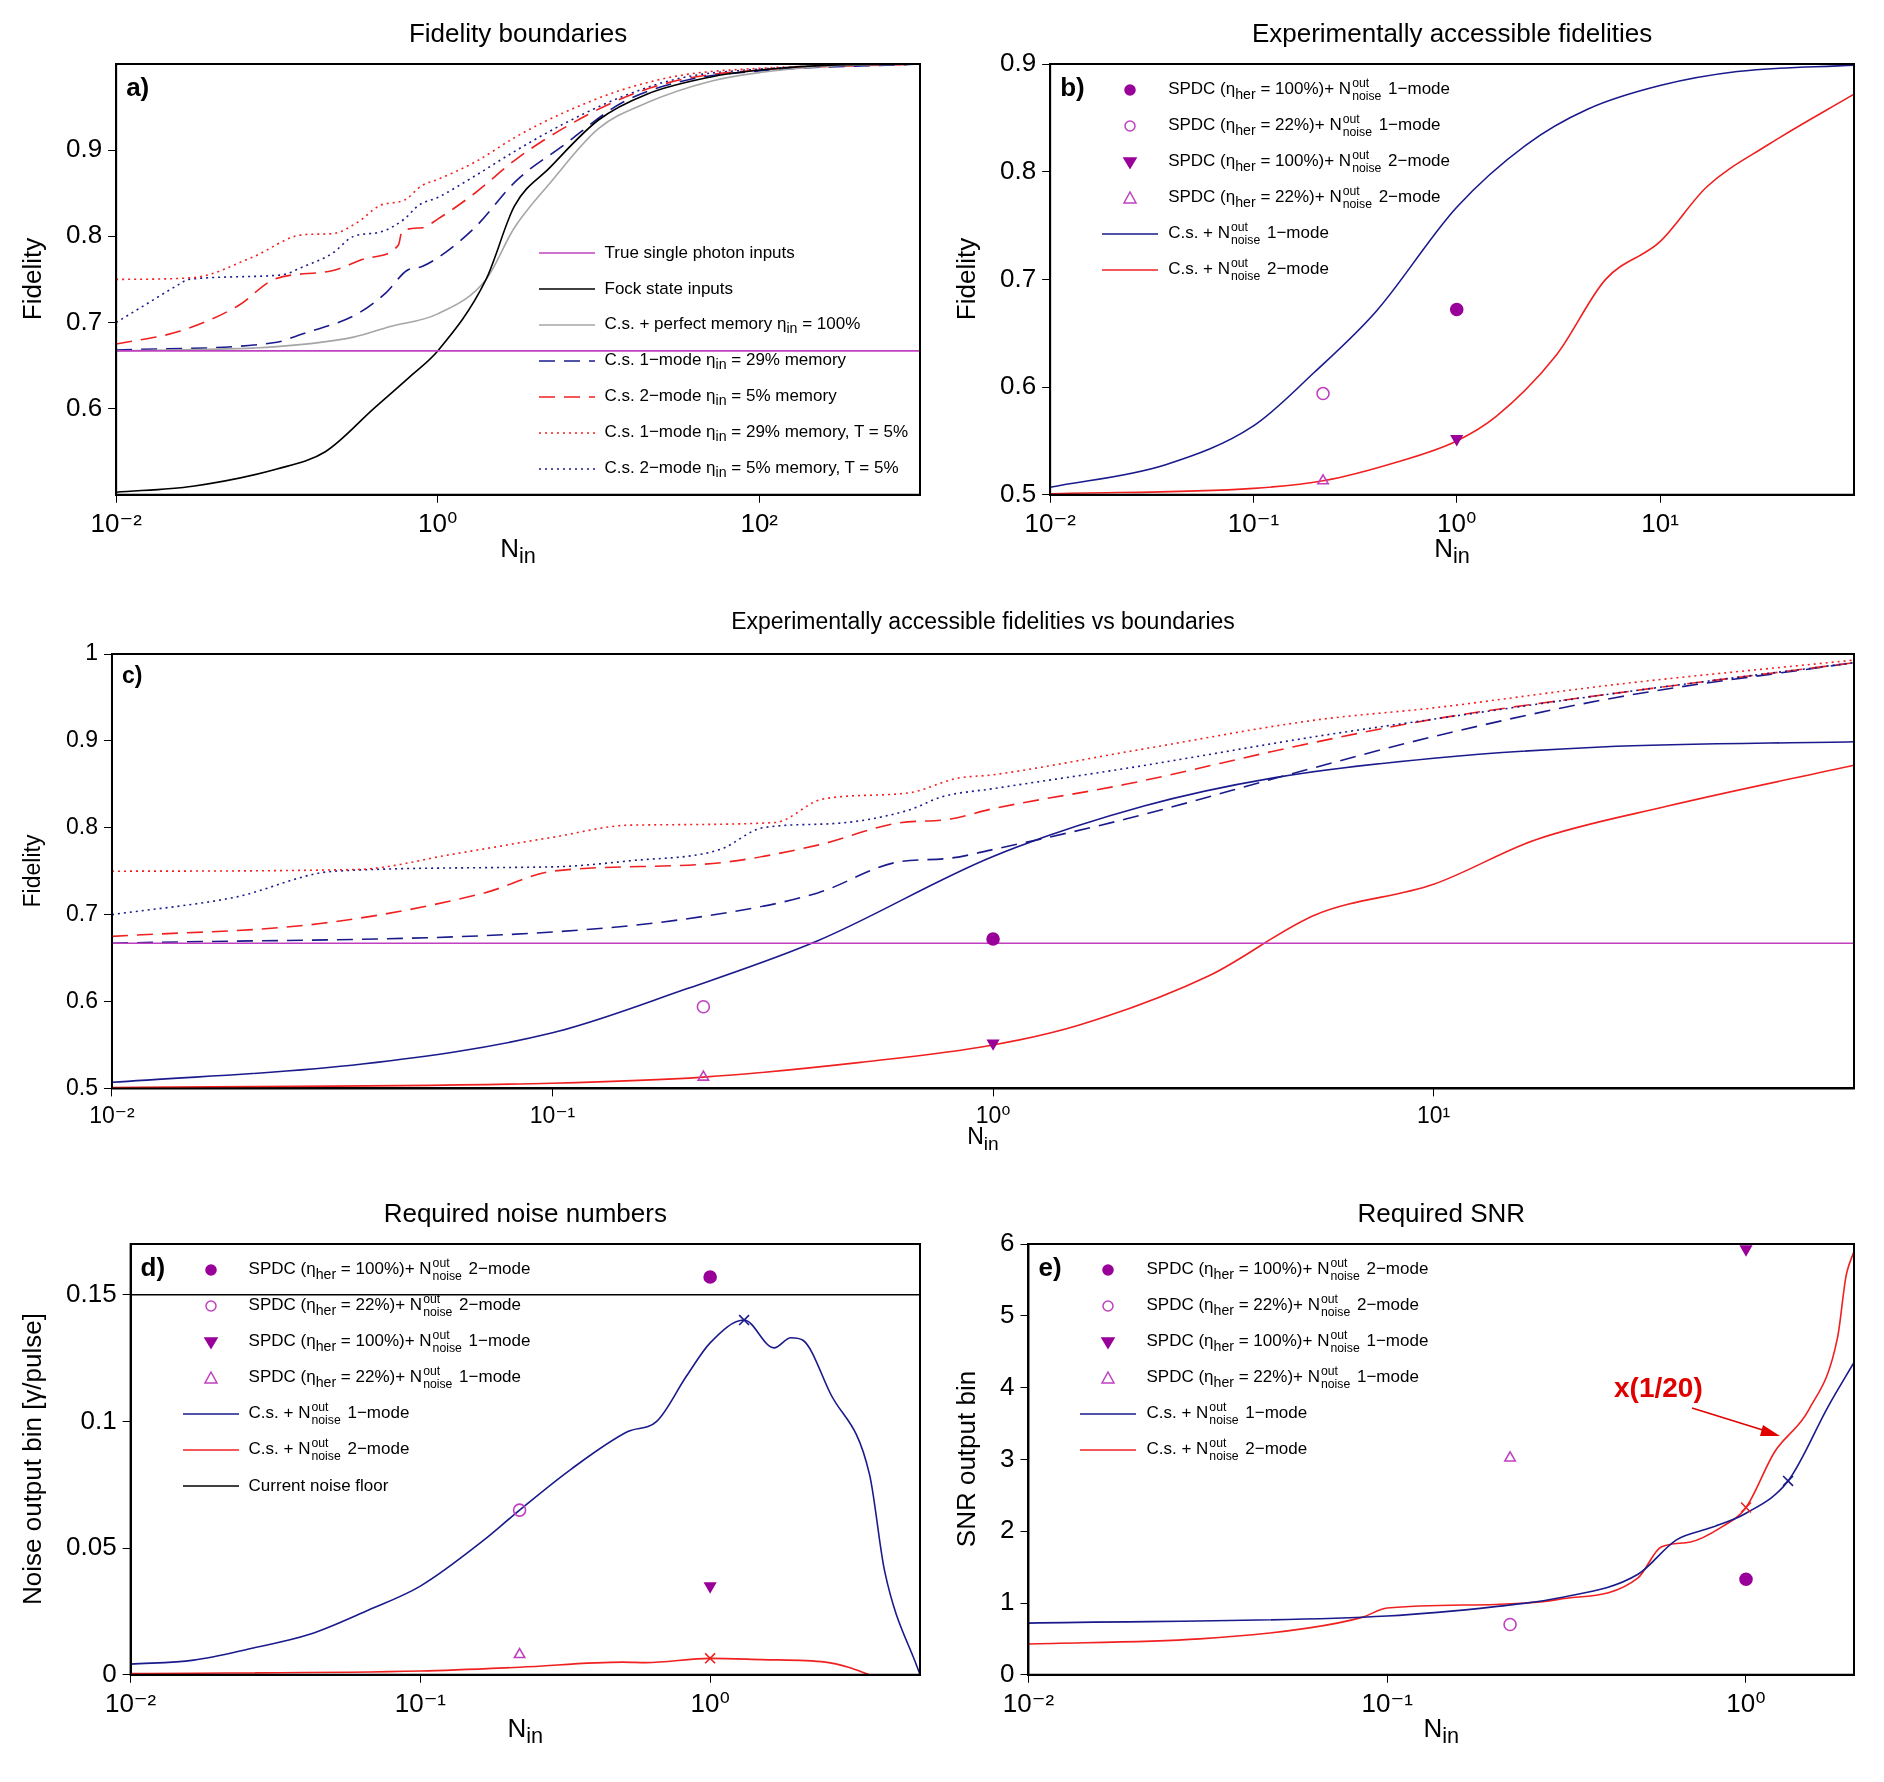 The width and height of the screenshot is (1884, 1782). I want to click on legend-label: C.s. 1−mode η$_{in}$ = 29% memory, so click(725, 360).